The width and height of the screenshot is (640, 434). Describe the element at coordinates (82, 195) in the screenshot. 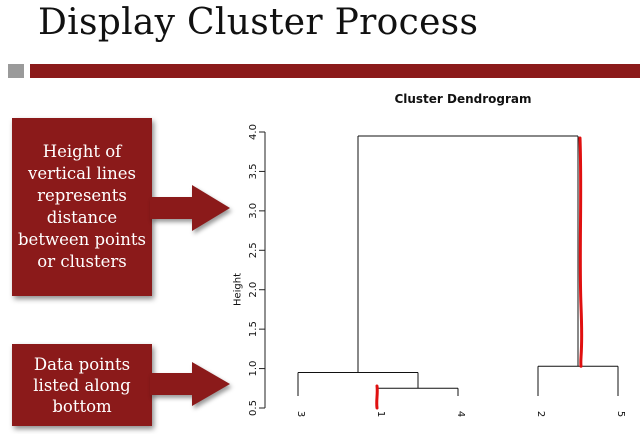

I see `callout-line: represents` at that location.